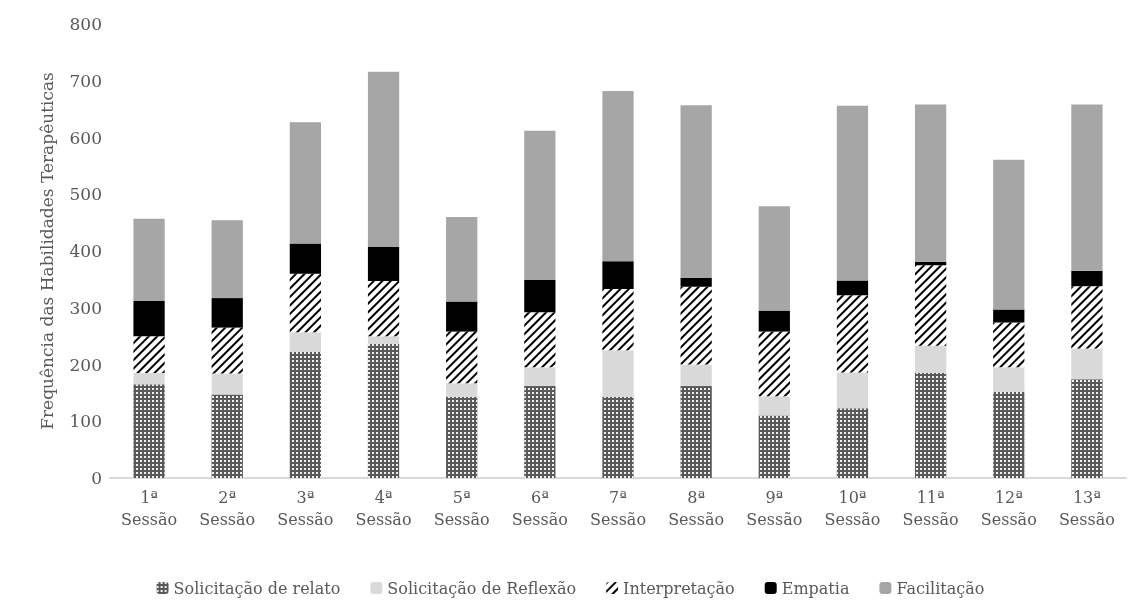 This screenshot has height=607, width=1141. Describe the element at coordinates (679, 588) in the screenshot. I see `legend-label: Interpretação` at that location.